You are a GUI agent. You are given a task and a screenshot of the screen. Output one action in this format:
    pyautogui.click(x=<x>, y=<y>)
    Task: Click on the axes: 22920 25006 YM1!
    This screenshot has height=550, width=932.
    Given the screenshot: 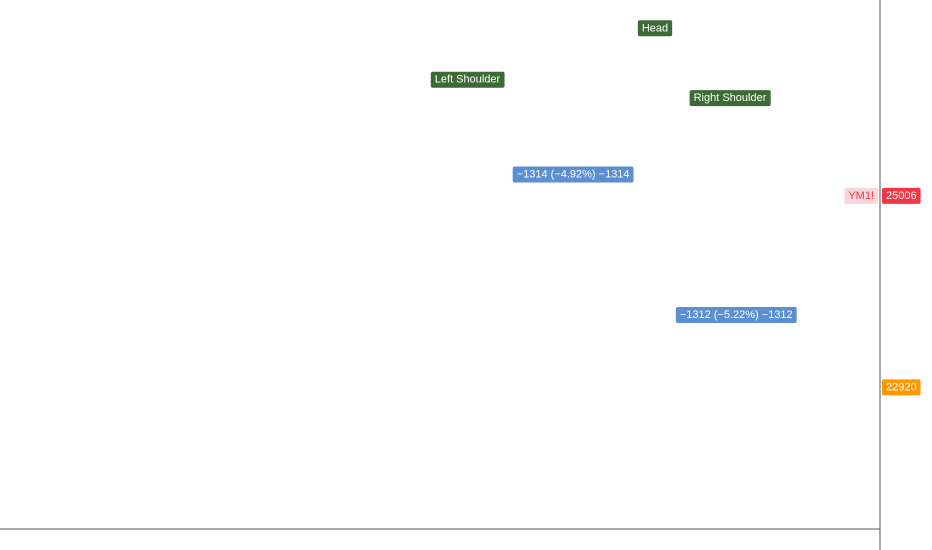 What is the action you would take?
    pyautogui.click(x=882, y=291)
    